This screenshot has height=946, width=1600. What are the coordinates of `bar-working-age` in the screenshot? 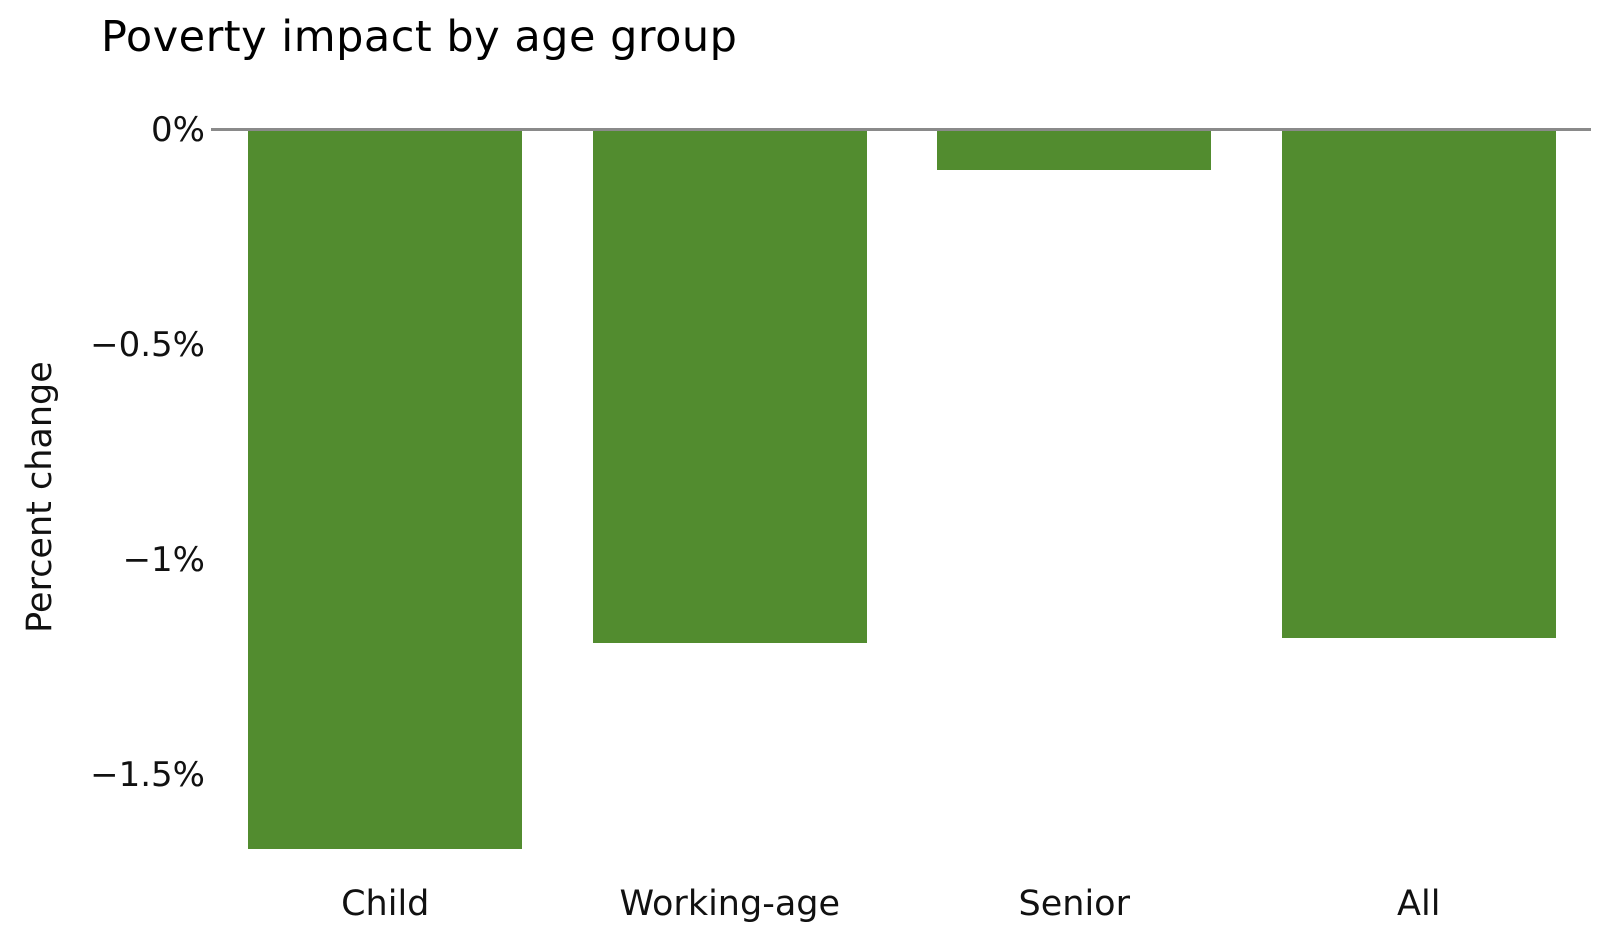 It's located at (729, 387).